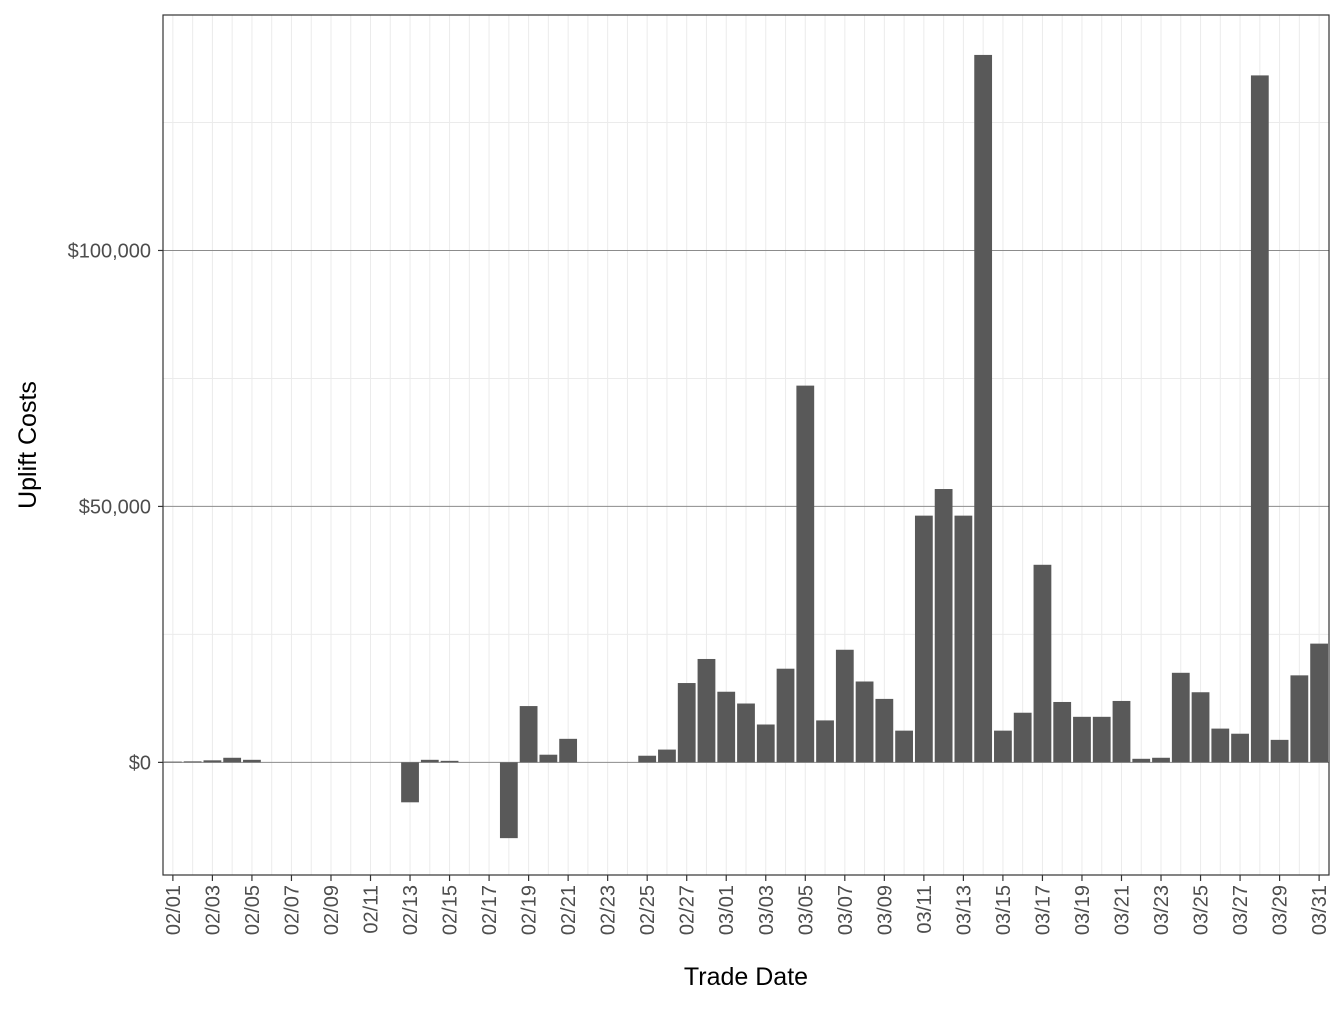  I want to click on x-tick-label: 03/15, so click(1004, 910).